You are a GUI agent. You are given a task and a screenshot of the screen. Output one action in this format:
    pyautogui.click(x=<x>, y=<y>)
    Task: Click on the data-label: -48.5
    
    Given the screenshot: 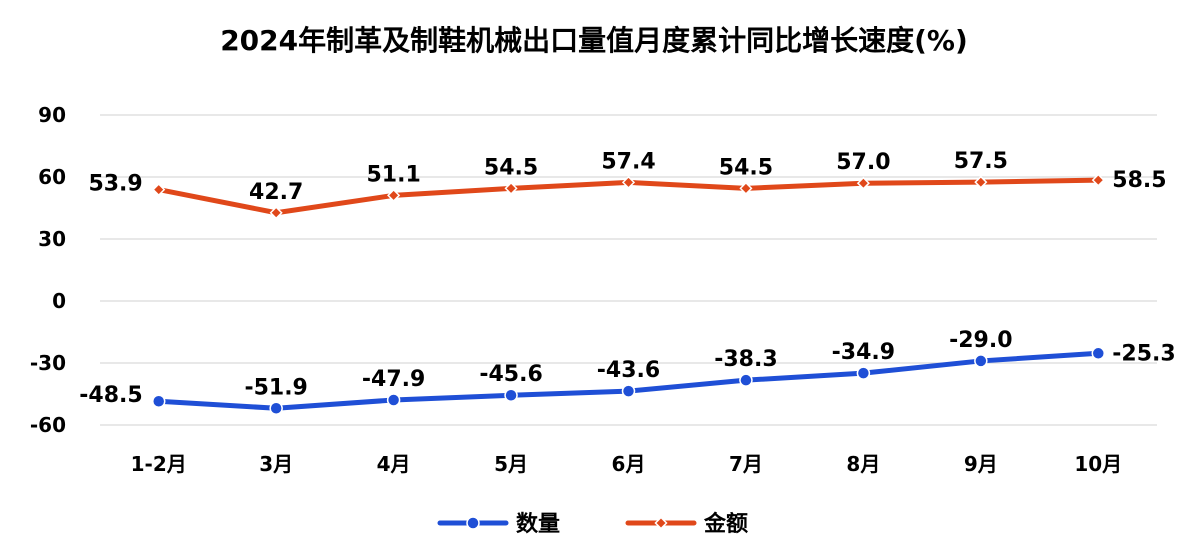 What is the action you would take?
    pyautogui.click(x=110, y=395)
    